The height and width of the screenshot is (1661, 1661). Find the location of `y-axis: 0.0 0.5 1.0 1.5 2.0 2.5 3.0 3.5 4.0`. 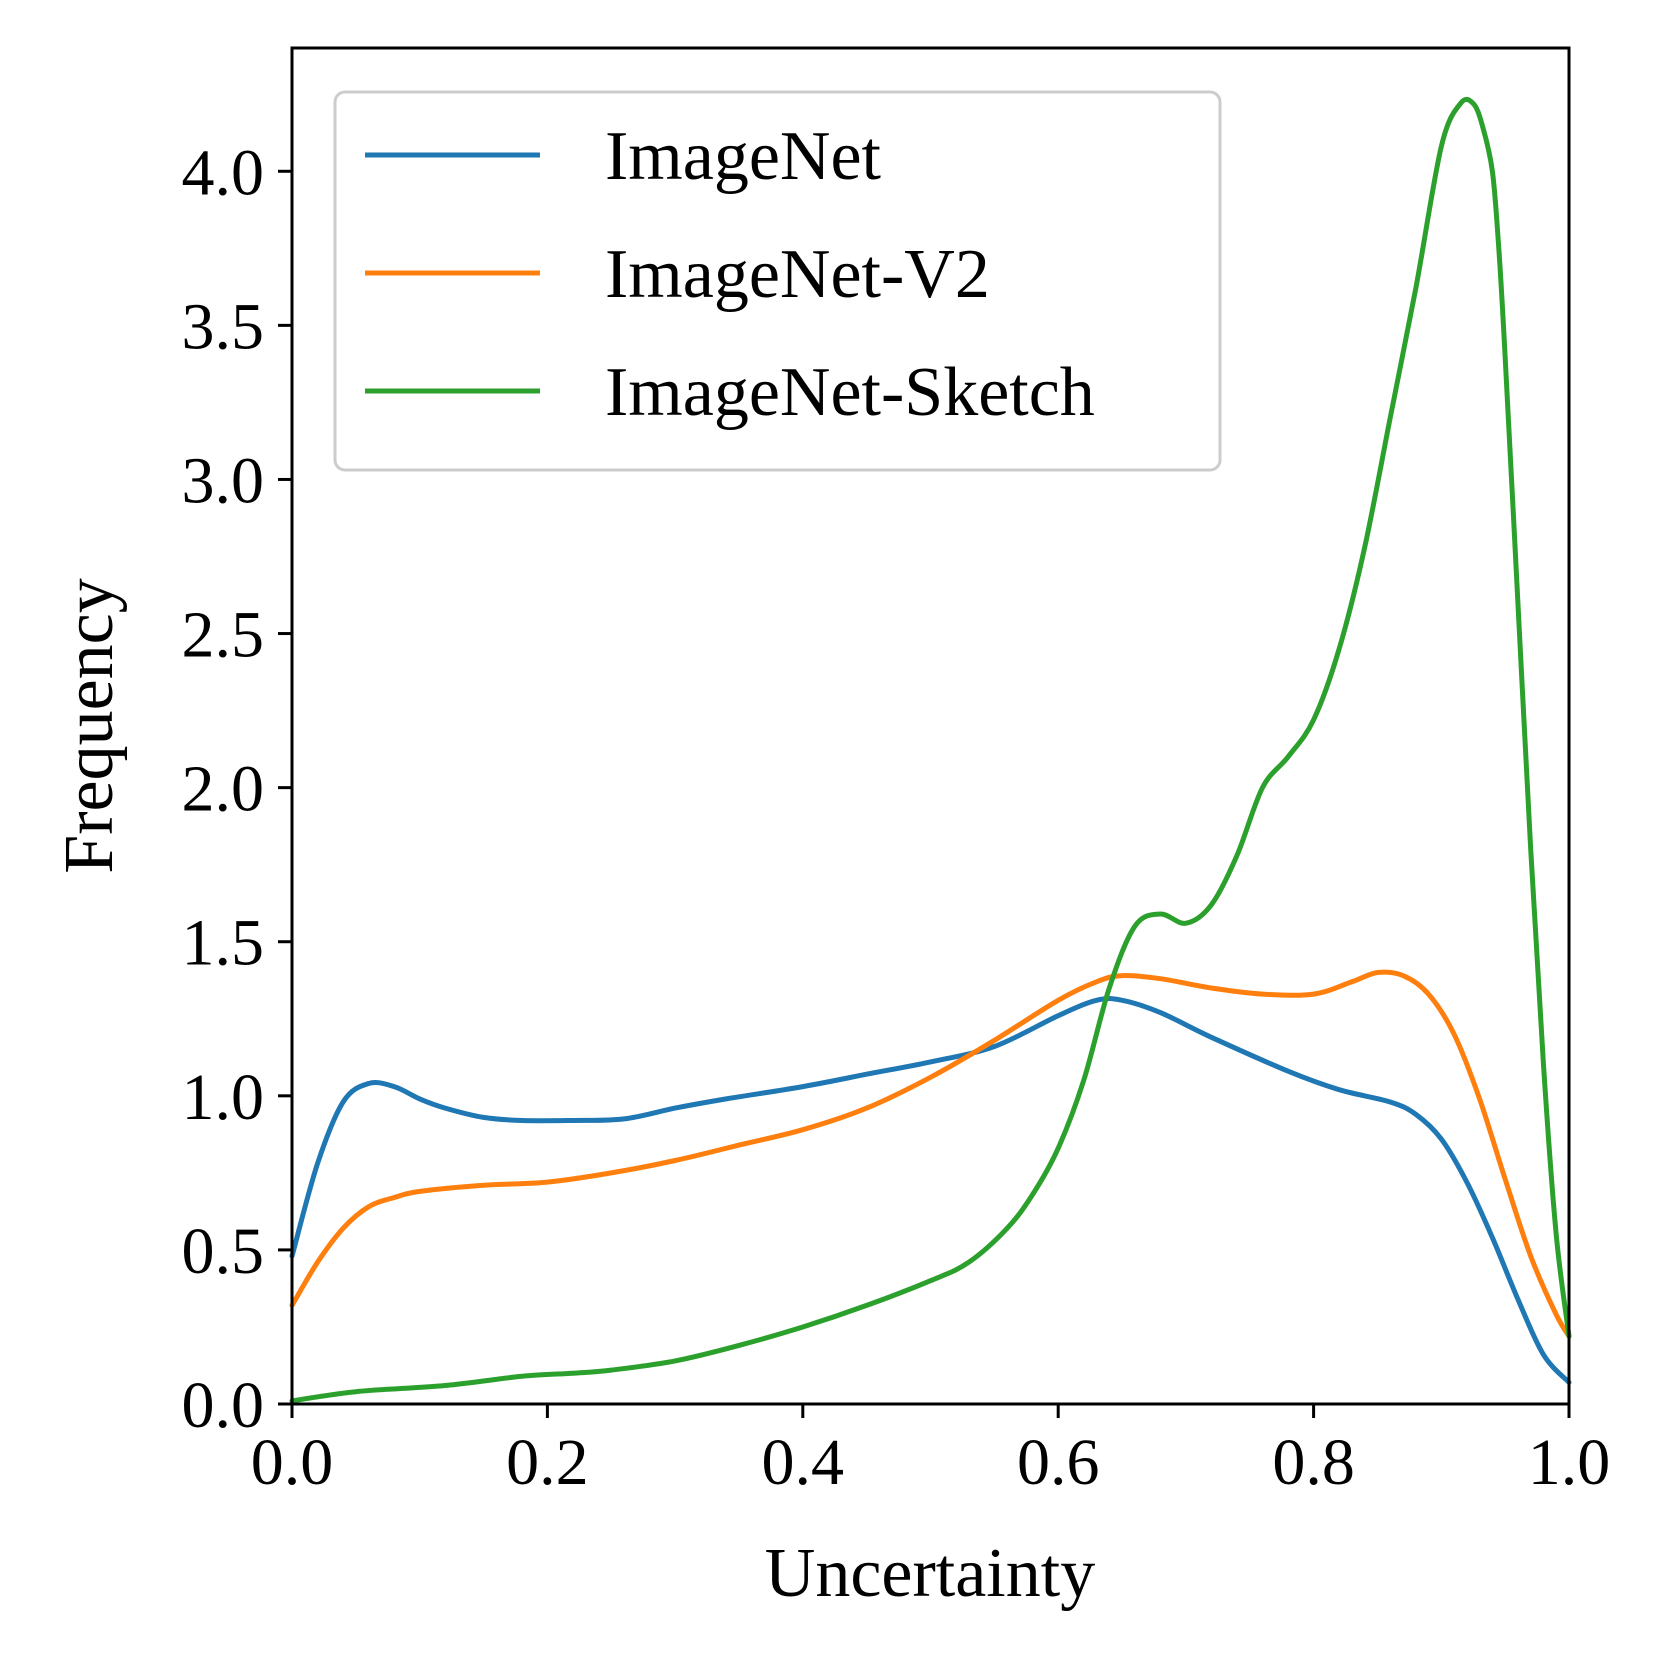

y-axis: 0.0 0.5 1.0 1.5 2.0 2.5 3.0 3.5 4.0 is located at coordinates (237, 789).